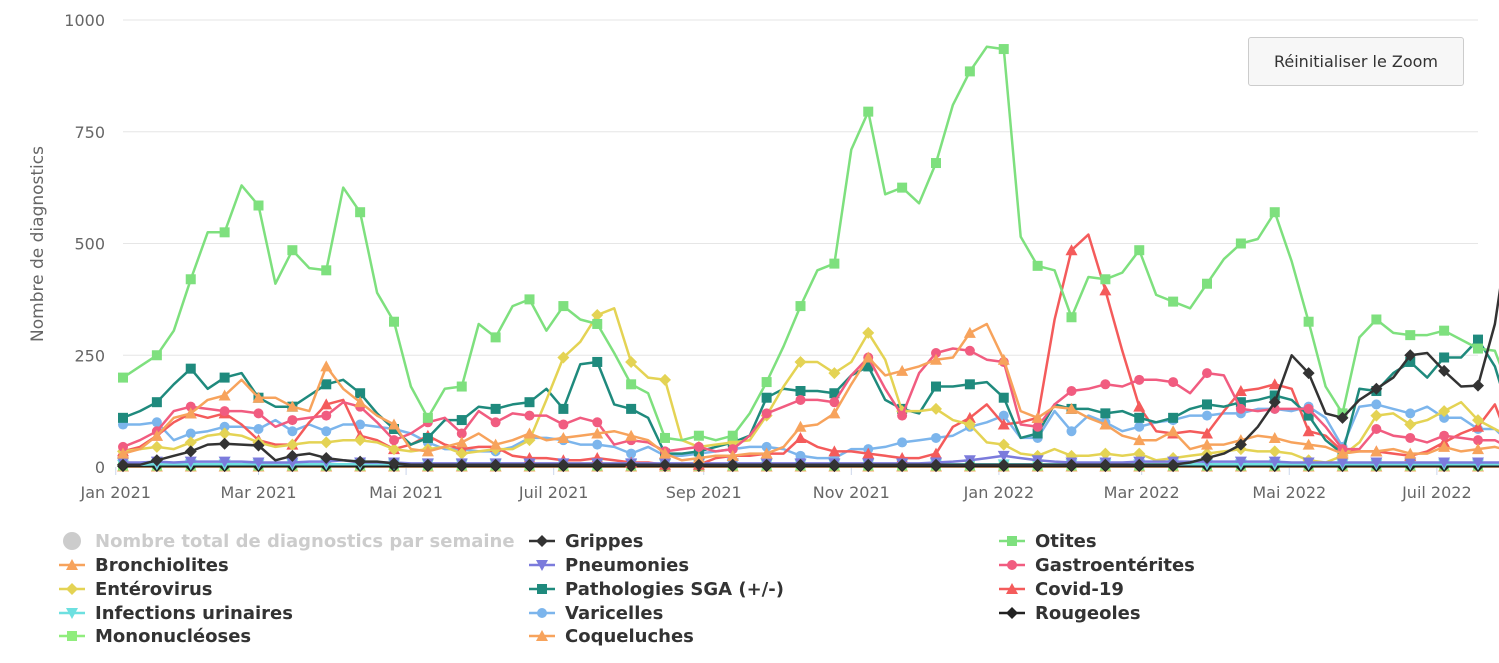  I want to click on legend-label: Varicelles, so click(614, 613).